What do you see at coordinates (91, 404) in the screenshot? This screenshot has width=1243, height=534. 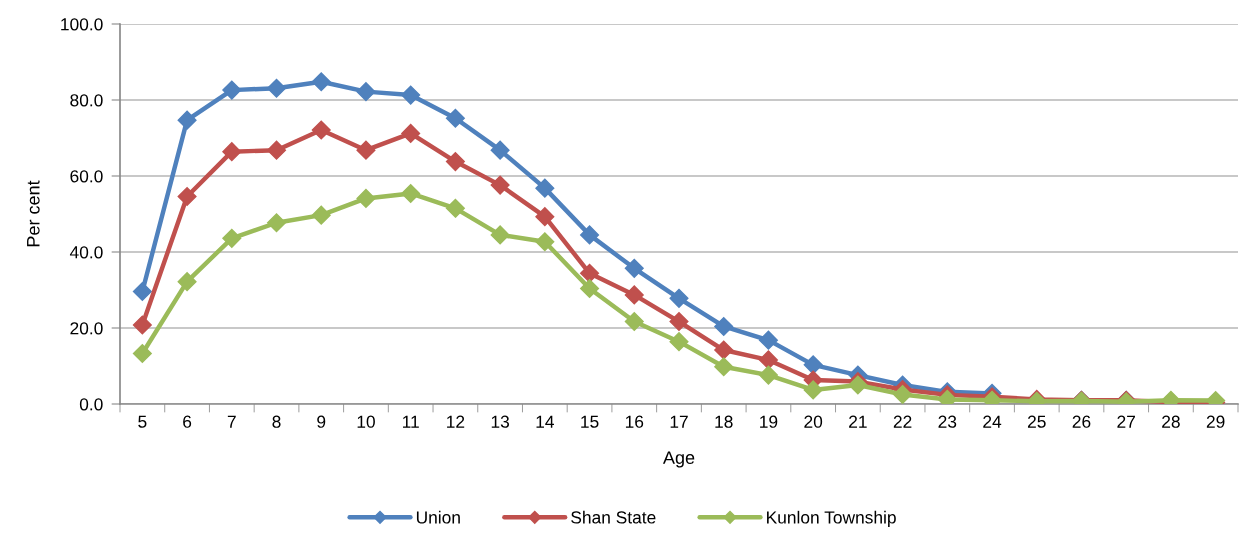 I see `y-tick-label: 0.0` at bounding box center [91, 404].